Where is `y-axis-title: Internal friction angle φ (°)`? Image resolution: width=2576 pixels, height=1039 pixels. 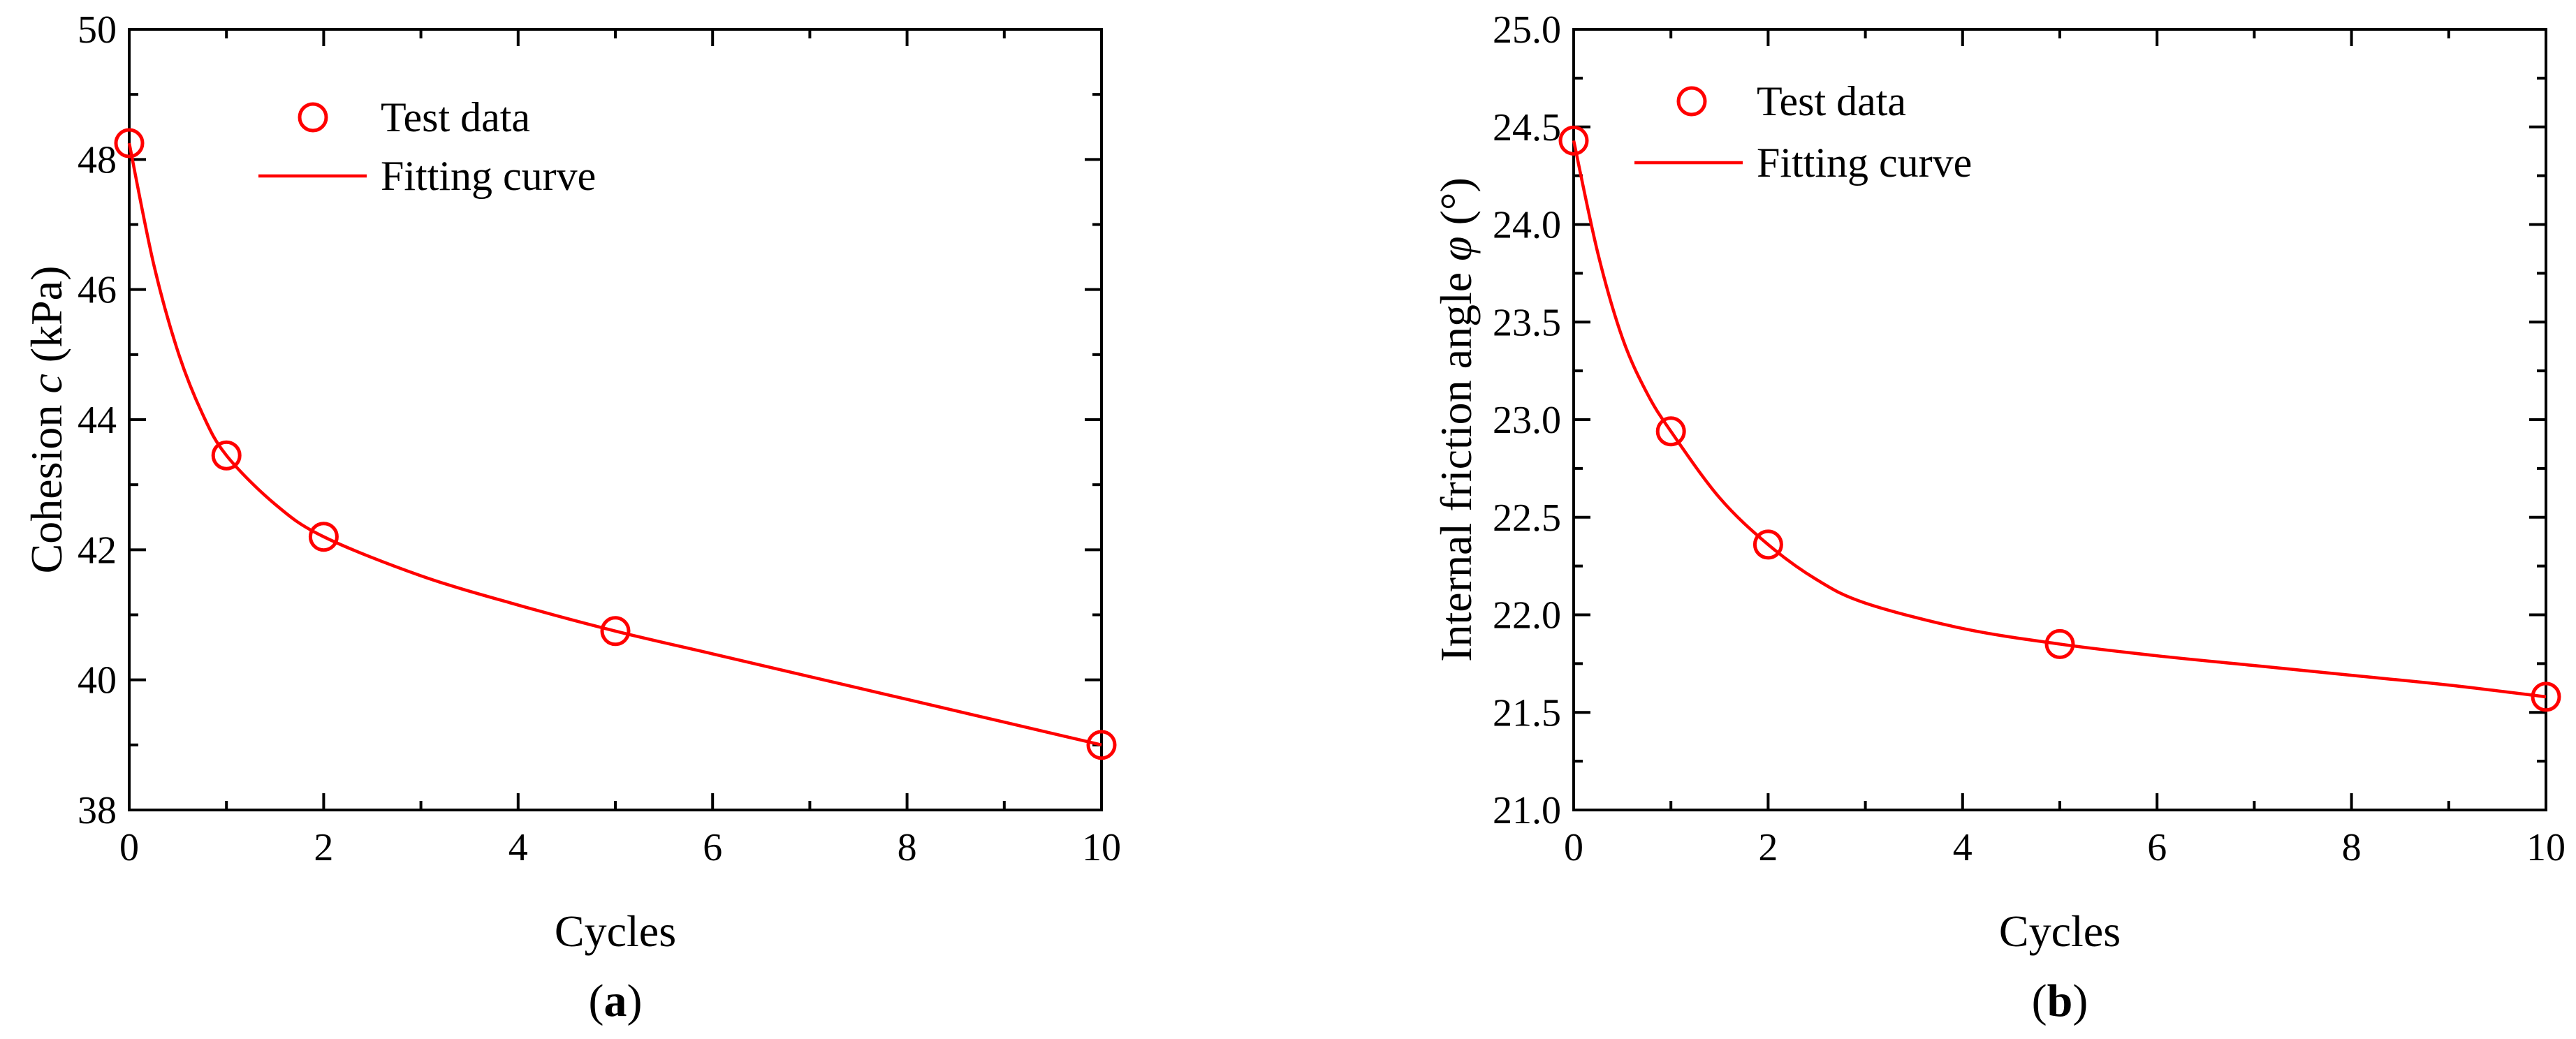
y-axis-title: Internal friction angle φ (°) is located at coordinates (1456, 419).